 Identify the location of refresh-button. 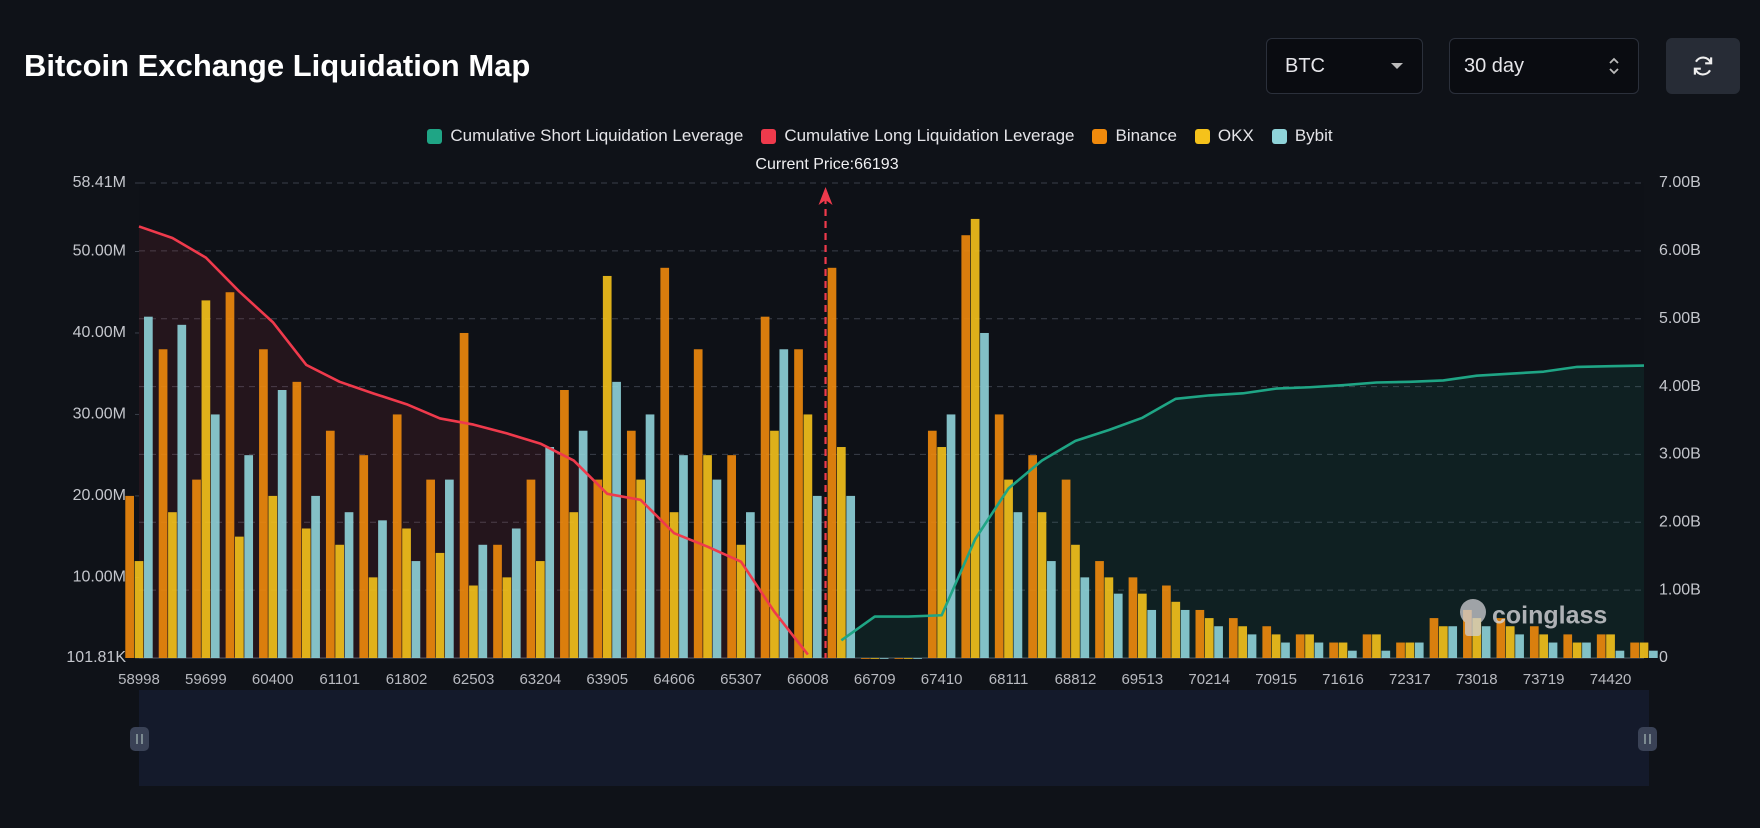
(1703, 66).